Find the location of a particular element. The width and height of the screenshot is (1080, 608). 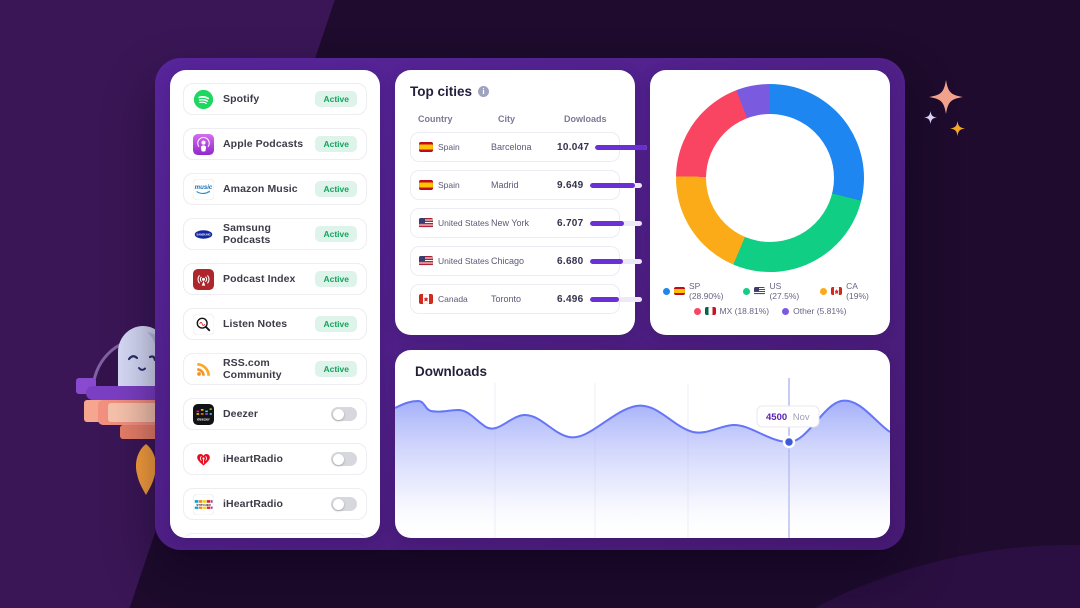

platform-name: Listen Notes is located at coordinates (255, 324).